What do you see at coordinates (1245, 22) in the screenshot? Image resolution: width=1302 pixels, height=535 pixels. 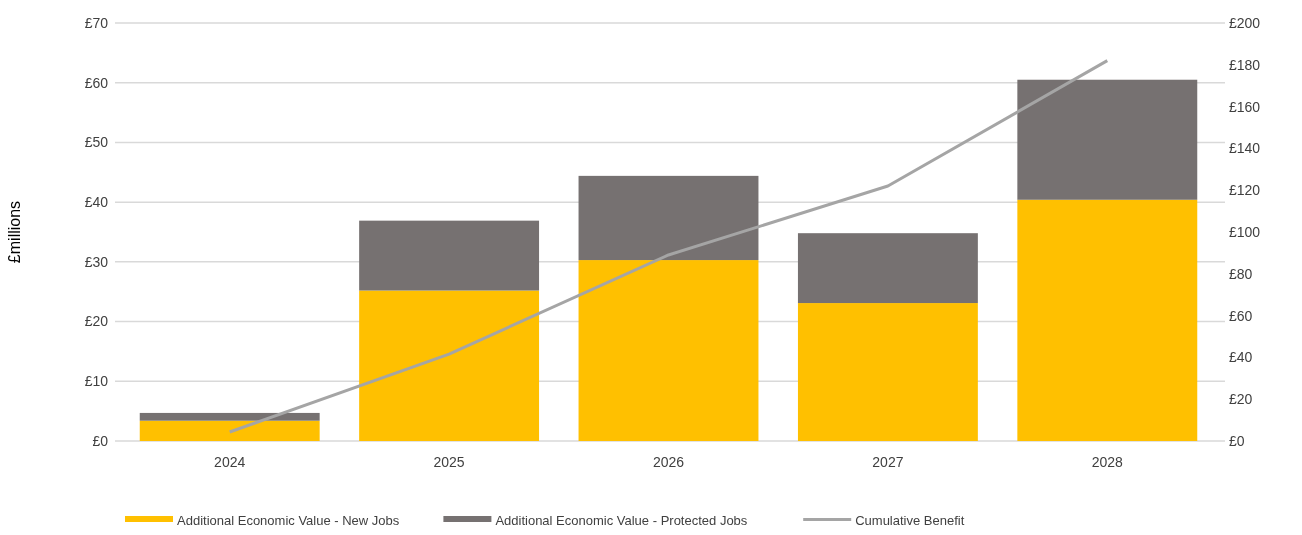 I see `y2-tick-label: £200` at bounding box center [1245, 22].